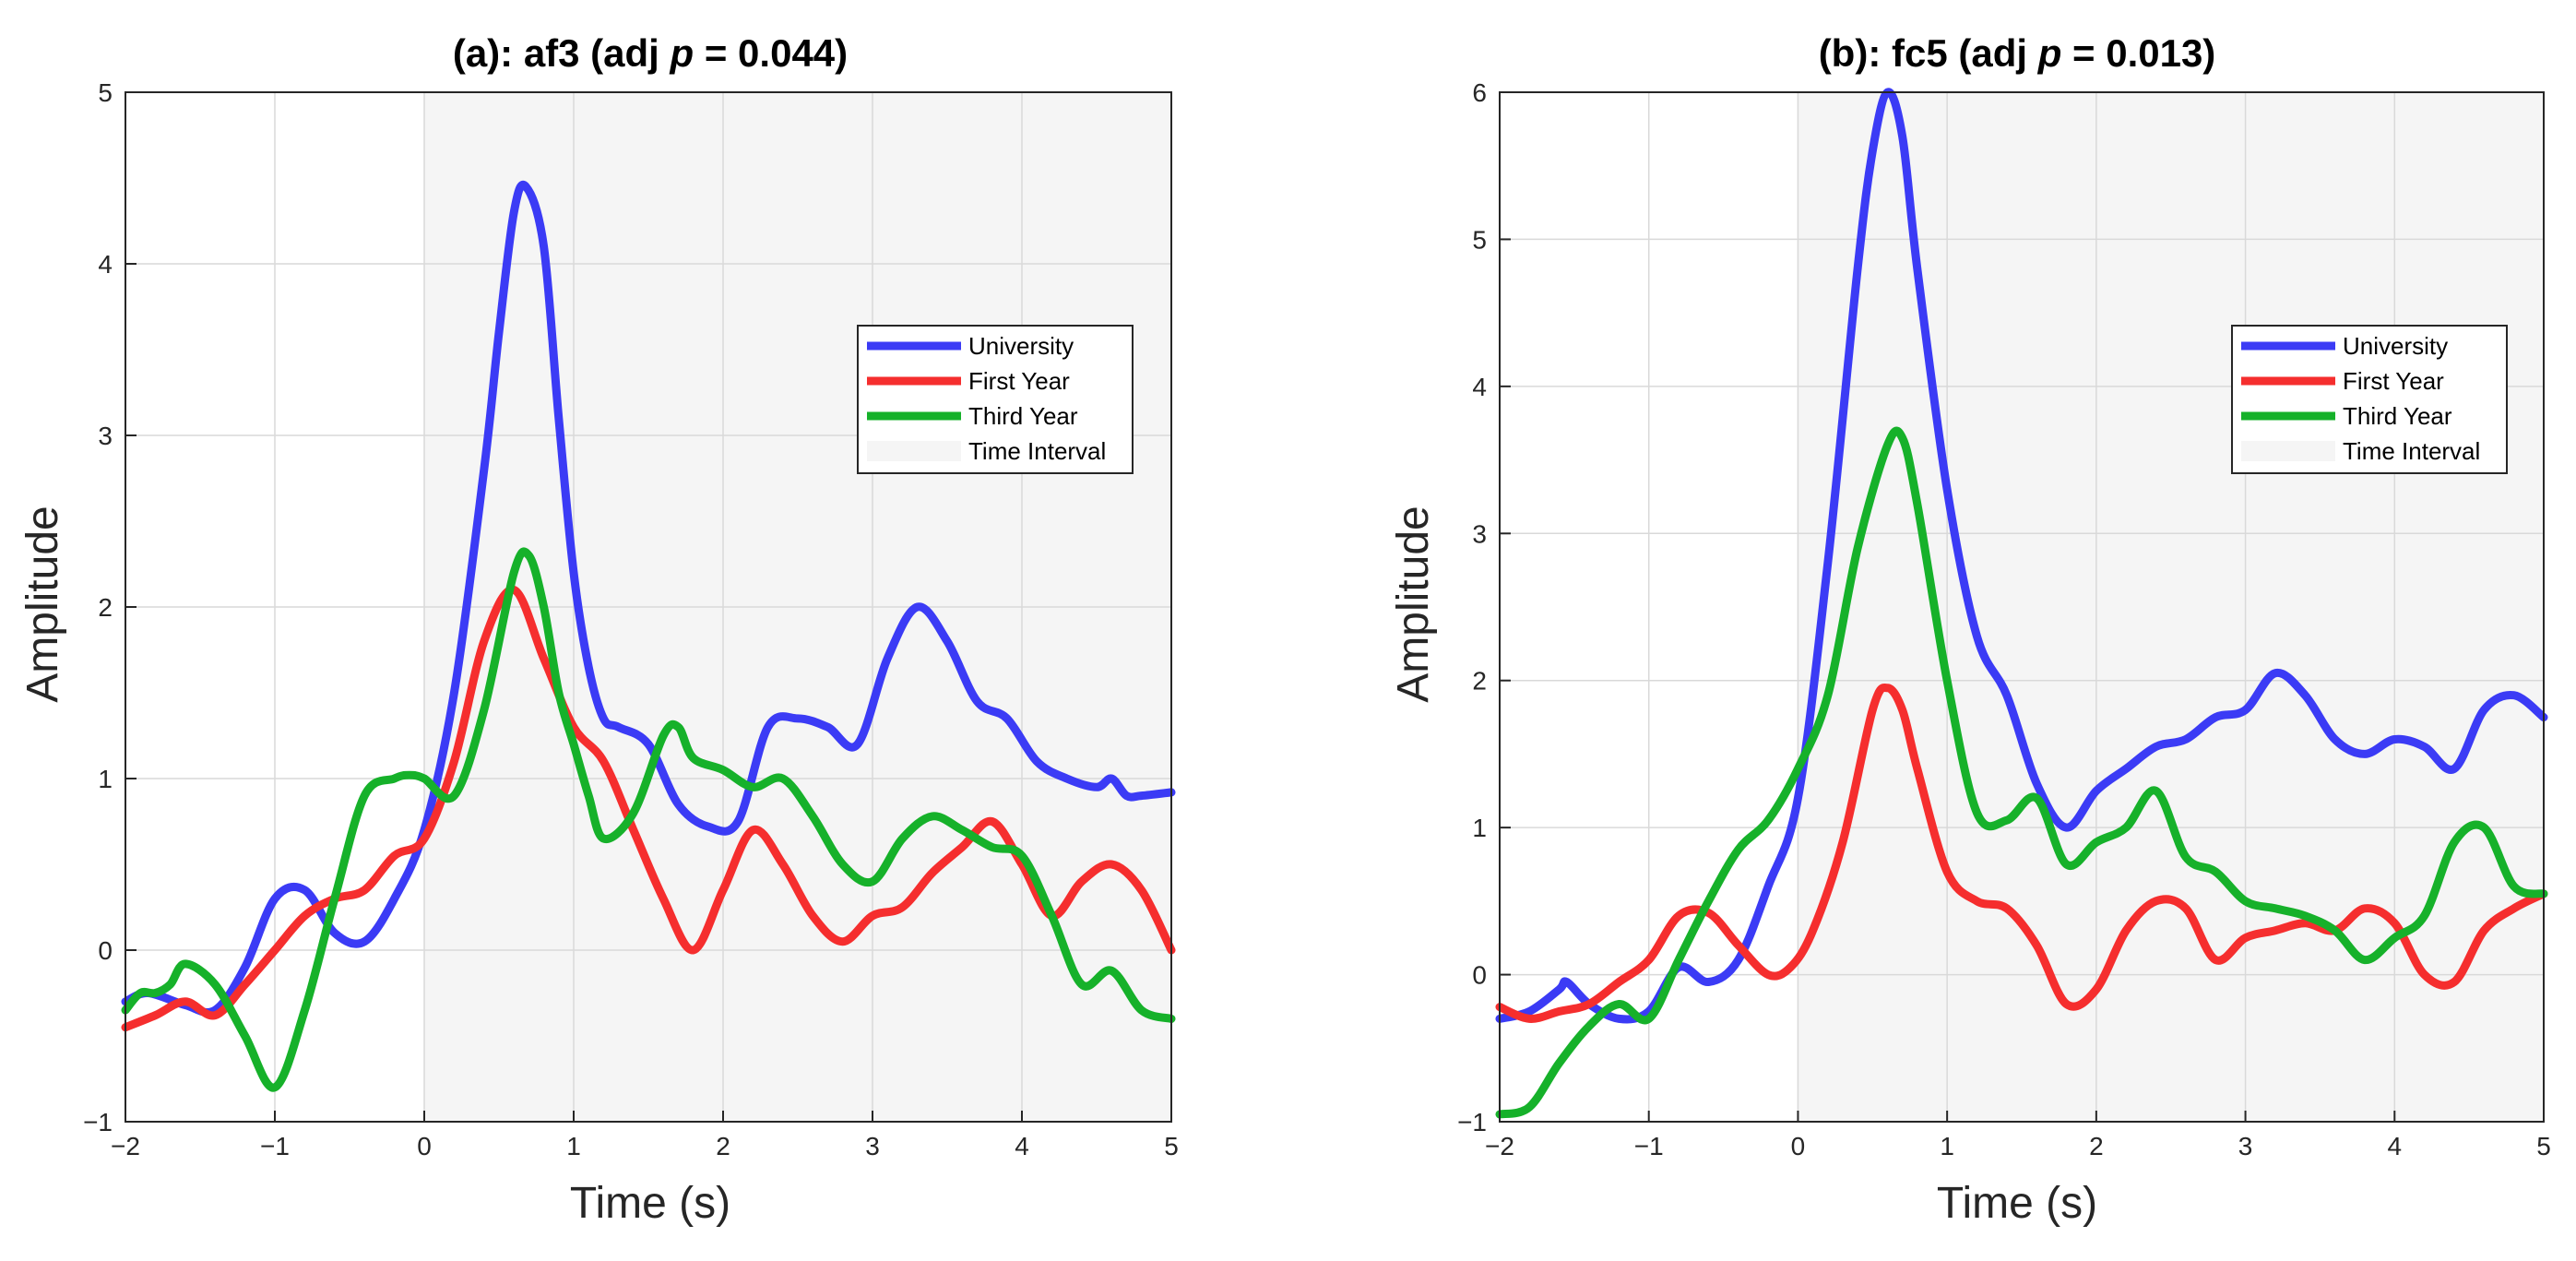 The width and height of the screenshot is (2576, 1261). Describe the element at coordinates (1798, 1146) in the screenshot. I see `chart-b-xtick-label: 0` at that location.